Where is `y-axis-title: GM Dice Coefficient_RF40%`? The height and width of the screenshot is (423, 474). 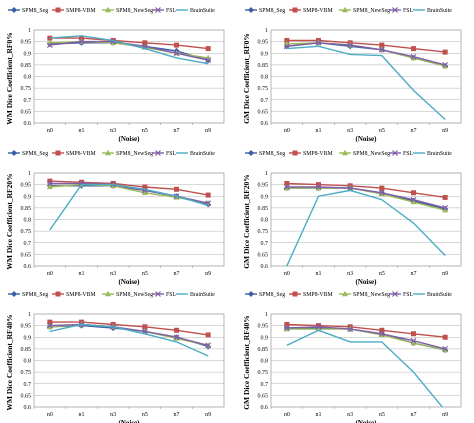 y-axis-title: GM Dice Coefficient_RF40% is located at coordinates (246, 362).